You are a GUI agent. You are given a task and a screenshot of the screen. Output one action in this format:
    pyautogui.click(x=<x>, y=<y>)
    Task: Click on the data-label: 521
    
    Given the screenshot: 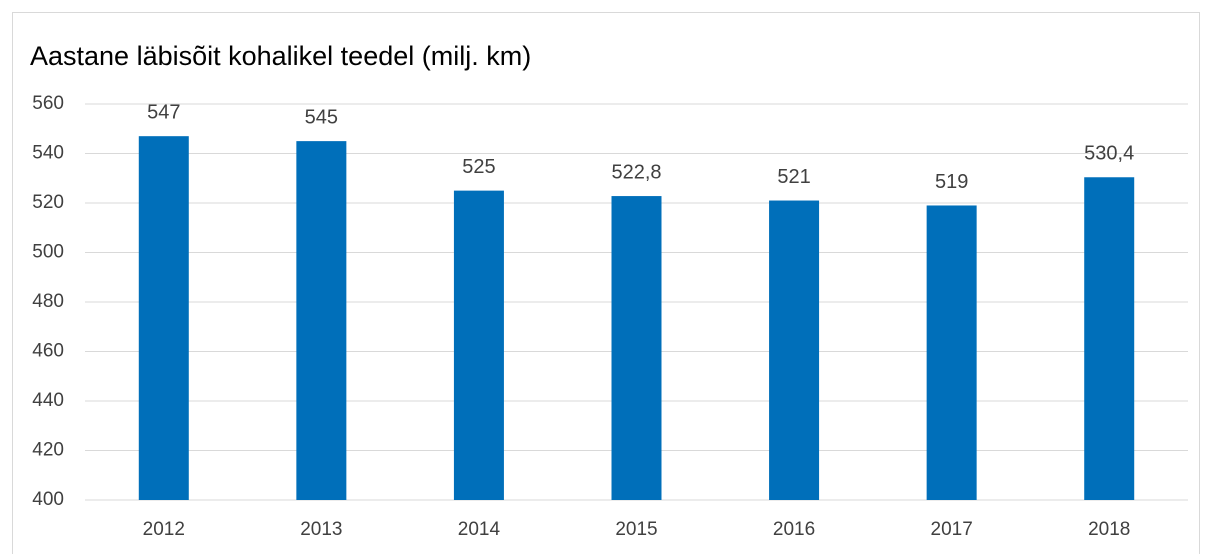 What is the action you would take?
    pyautogui.click(x=793, y=177)
    